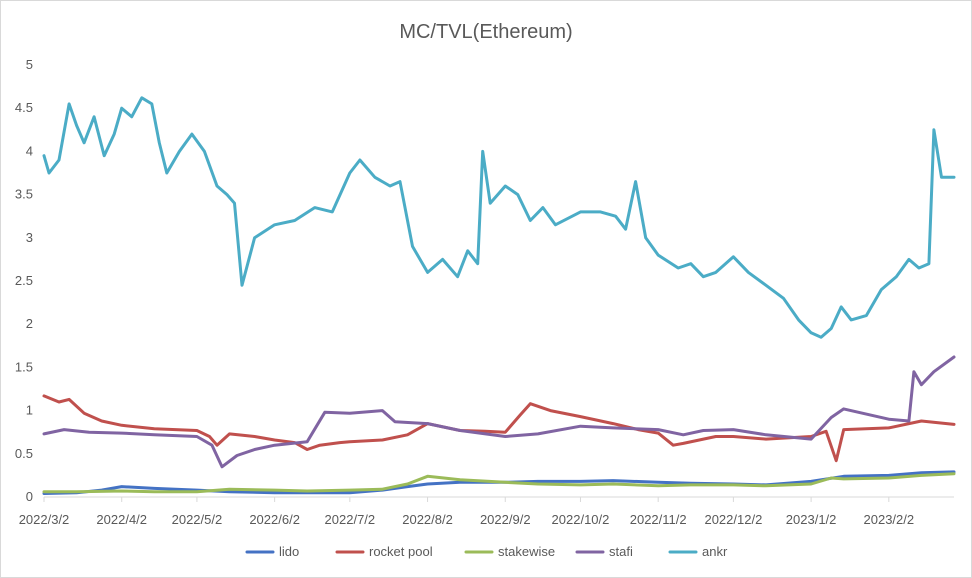 The width and height of the screenshot is (972, 578). I want to click on y-tick-label: 2.5, so click(24, 280).